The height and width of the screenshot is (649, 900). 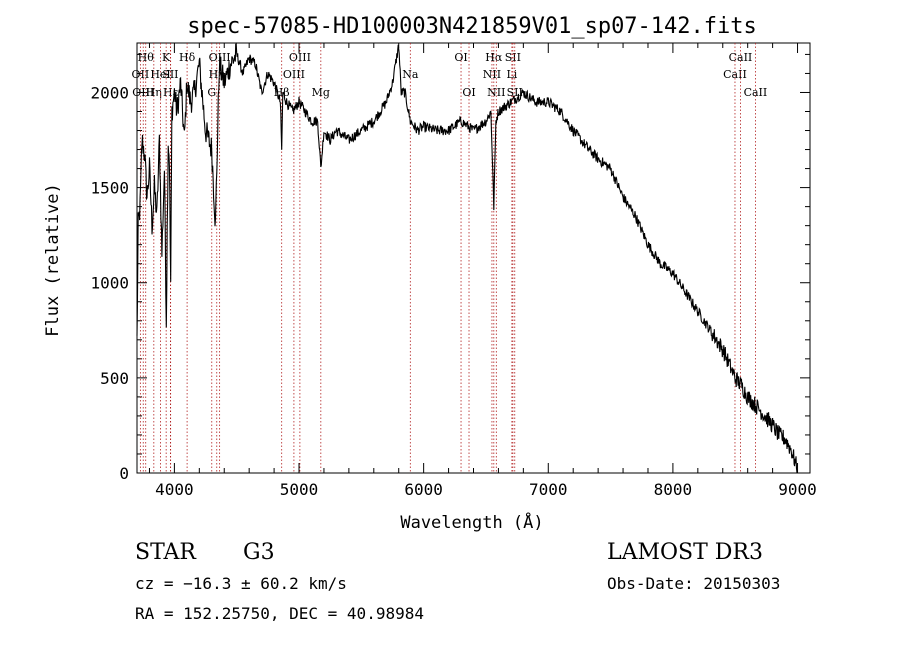 I want to click on y-tick-label: 0, so click(x=124, y=473).